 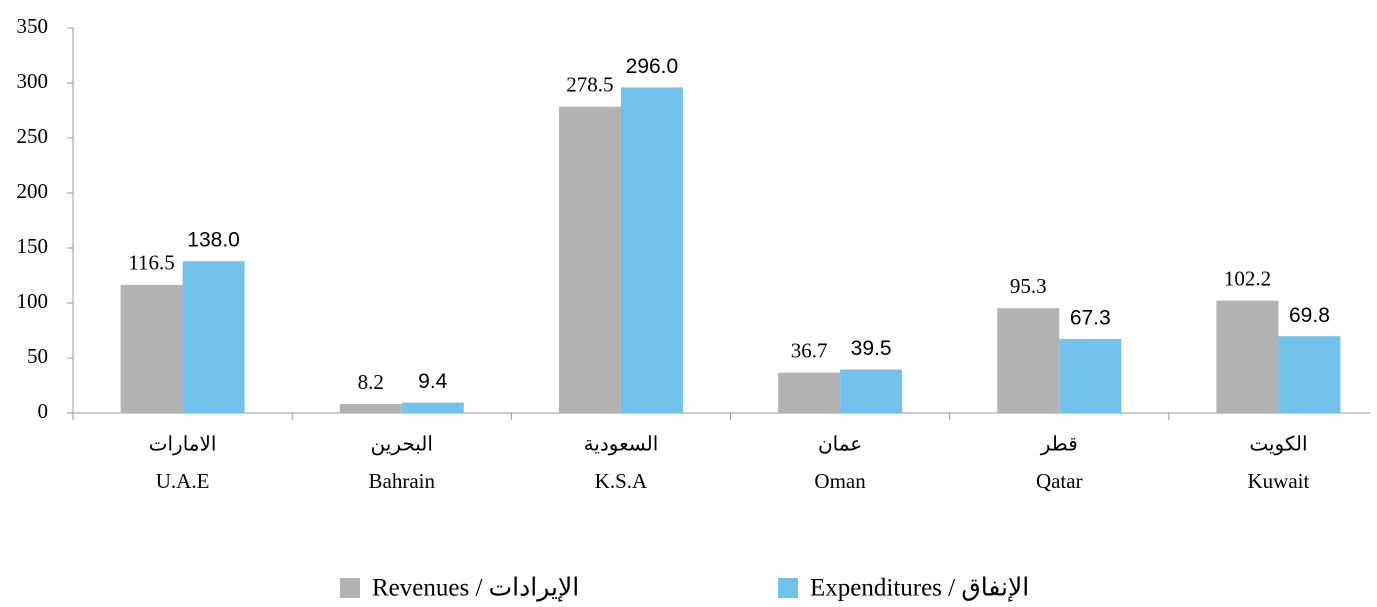 What do you see at coordinates (871, 348) in the screenshot?
I see `value-label: 39.5` at bounding box center [871, 348].